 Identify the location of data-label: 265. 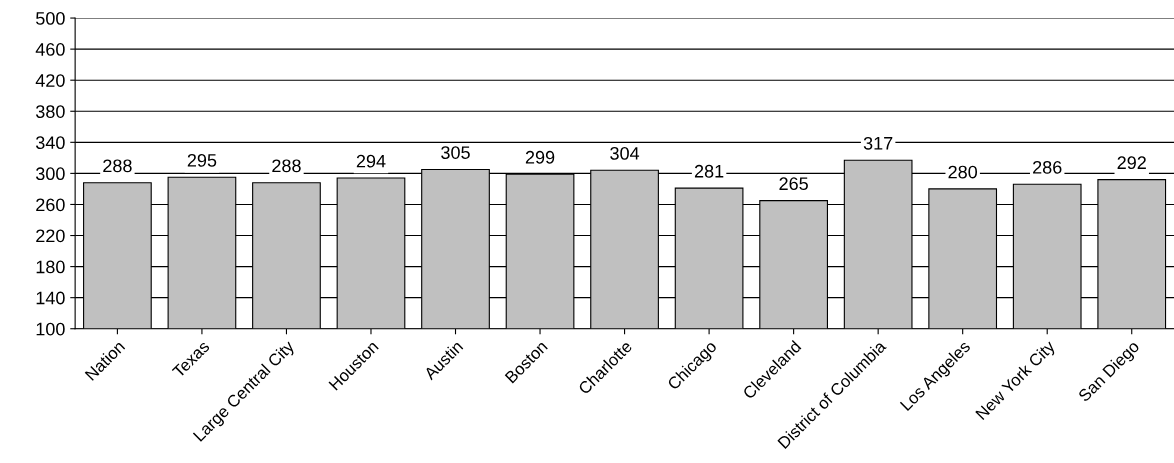
(793, 184).